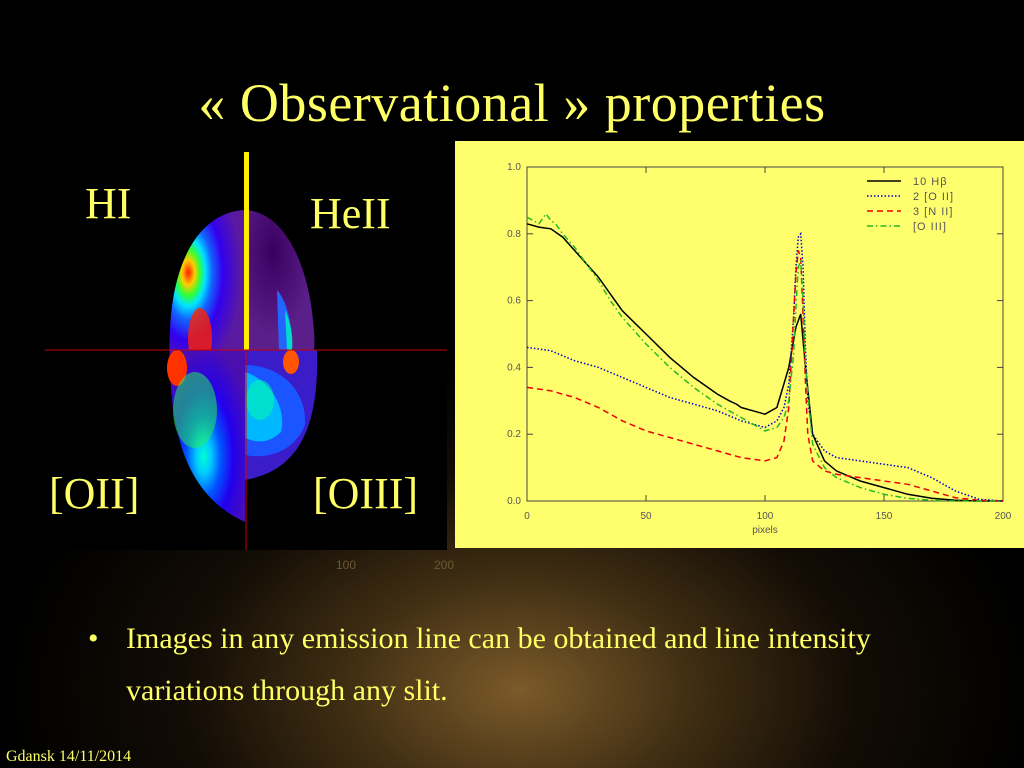 The height and width of the screenshot is (768, 1024). Describe the element at coordinates (350, 213) in the screenshot. I see `map-label-heii: HeII` at that location.